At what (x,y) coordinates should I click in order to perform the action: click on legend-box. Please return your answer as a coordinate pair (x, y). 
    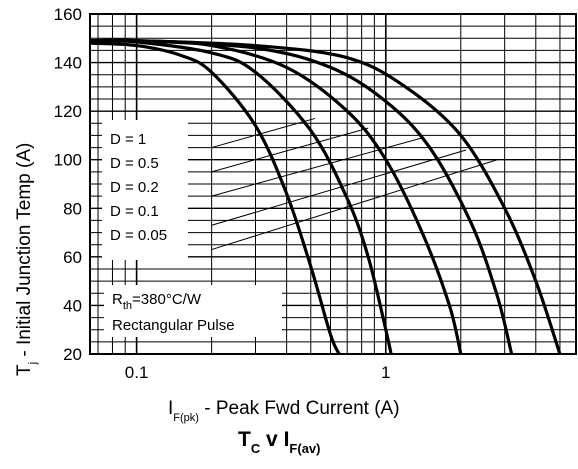
    Looking at the image, I should click on (145, 190).